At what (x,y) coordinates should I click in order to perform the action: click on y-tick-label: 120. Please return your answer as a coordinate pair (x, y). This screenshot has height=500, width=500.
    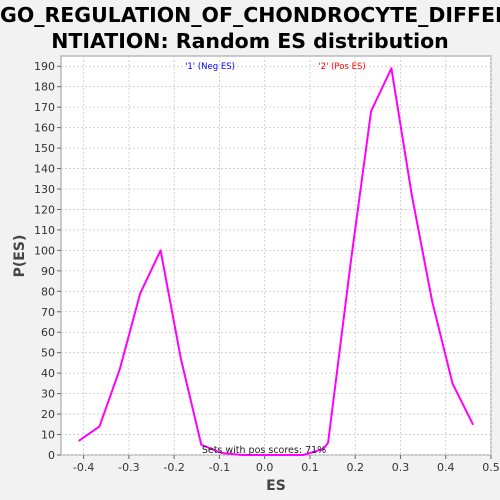
    Looking at the image, I should click on (44, 209).